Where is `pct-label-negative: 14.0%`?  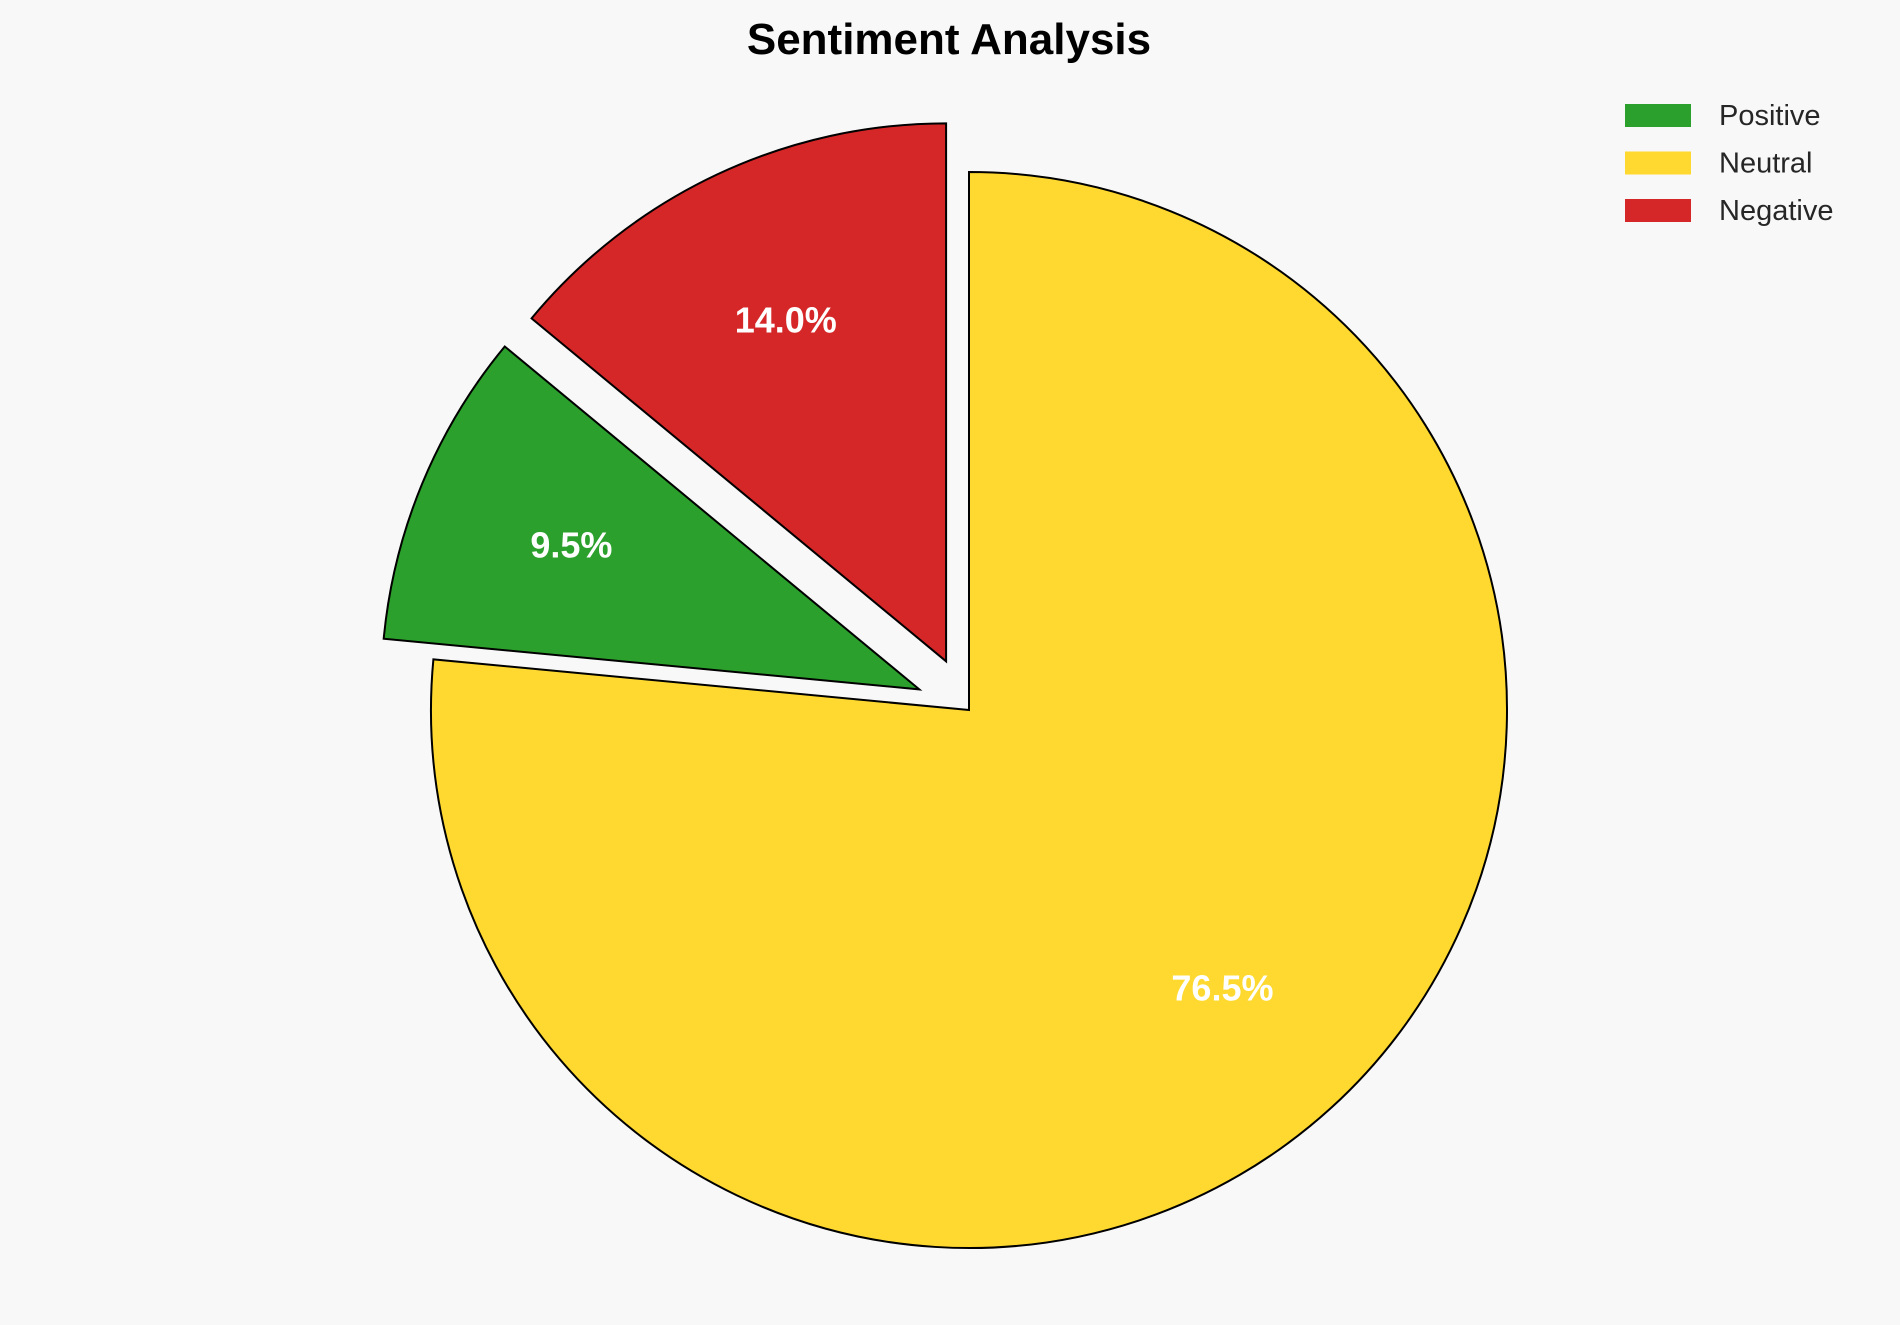 pct-label-negative: 14.0% is located at coordinates (786, 320).